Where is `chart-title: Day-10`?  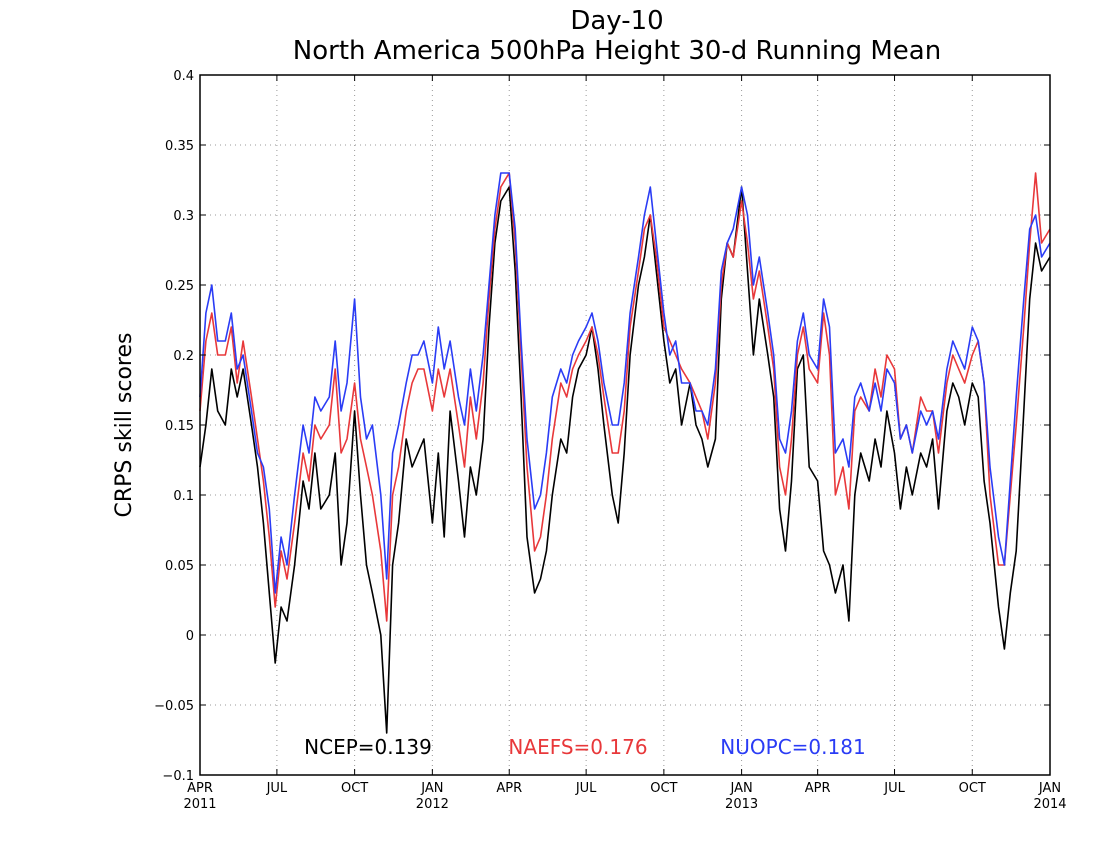 chart-title: Day-10 is located at coordinates (616, 21).